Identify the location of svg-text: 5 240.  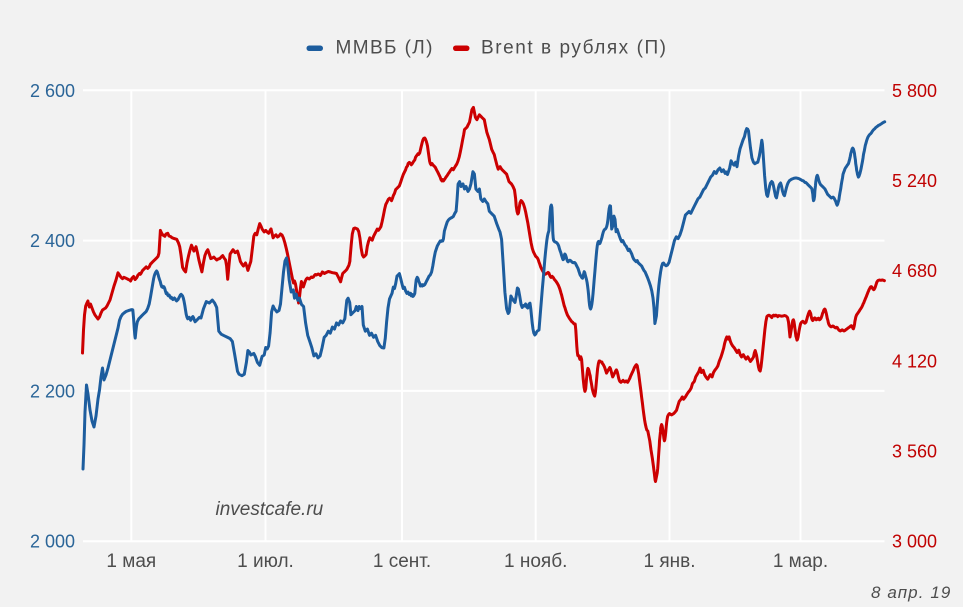
(914, 181).